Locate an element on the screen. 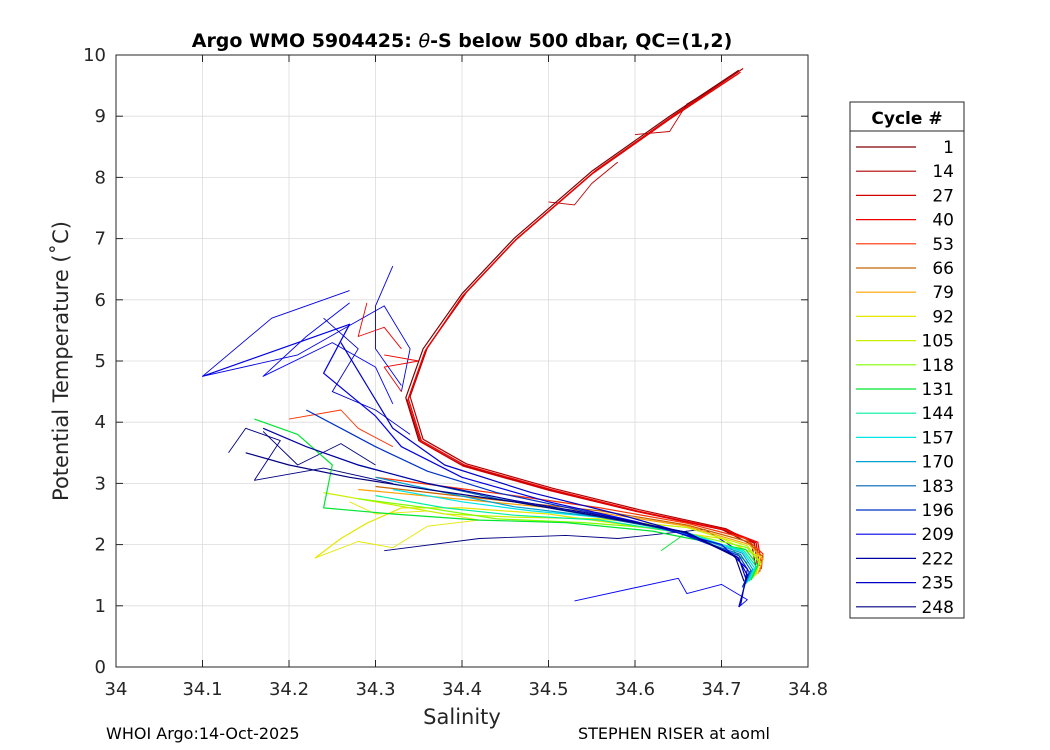 This screenshot has height=750, width=1050. footer-source: WHOI Argo:14-Oct-2025 is located at coordinates (203, 733).